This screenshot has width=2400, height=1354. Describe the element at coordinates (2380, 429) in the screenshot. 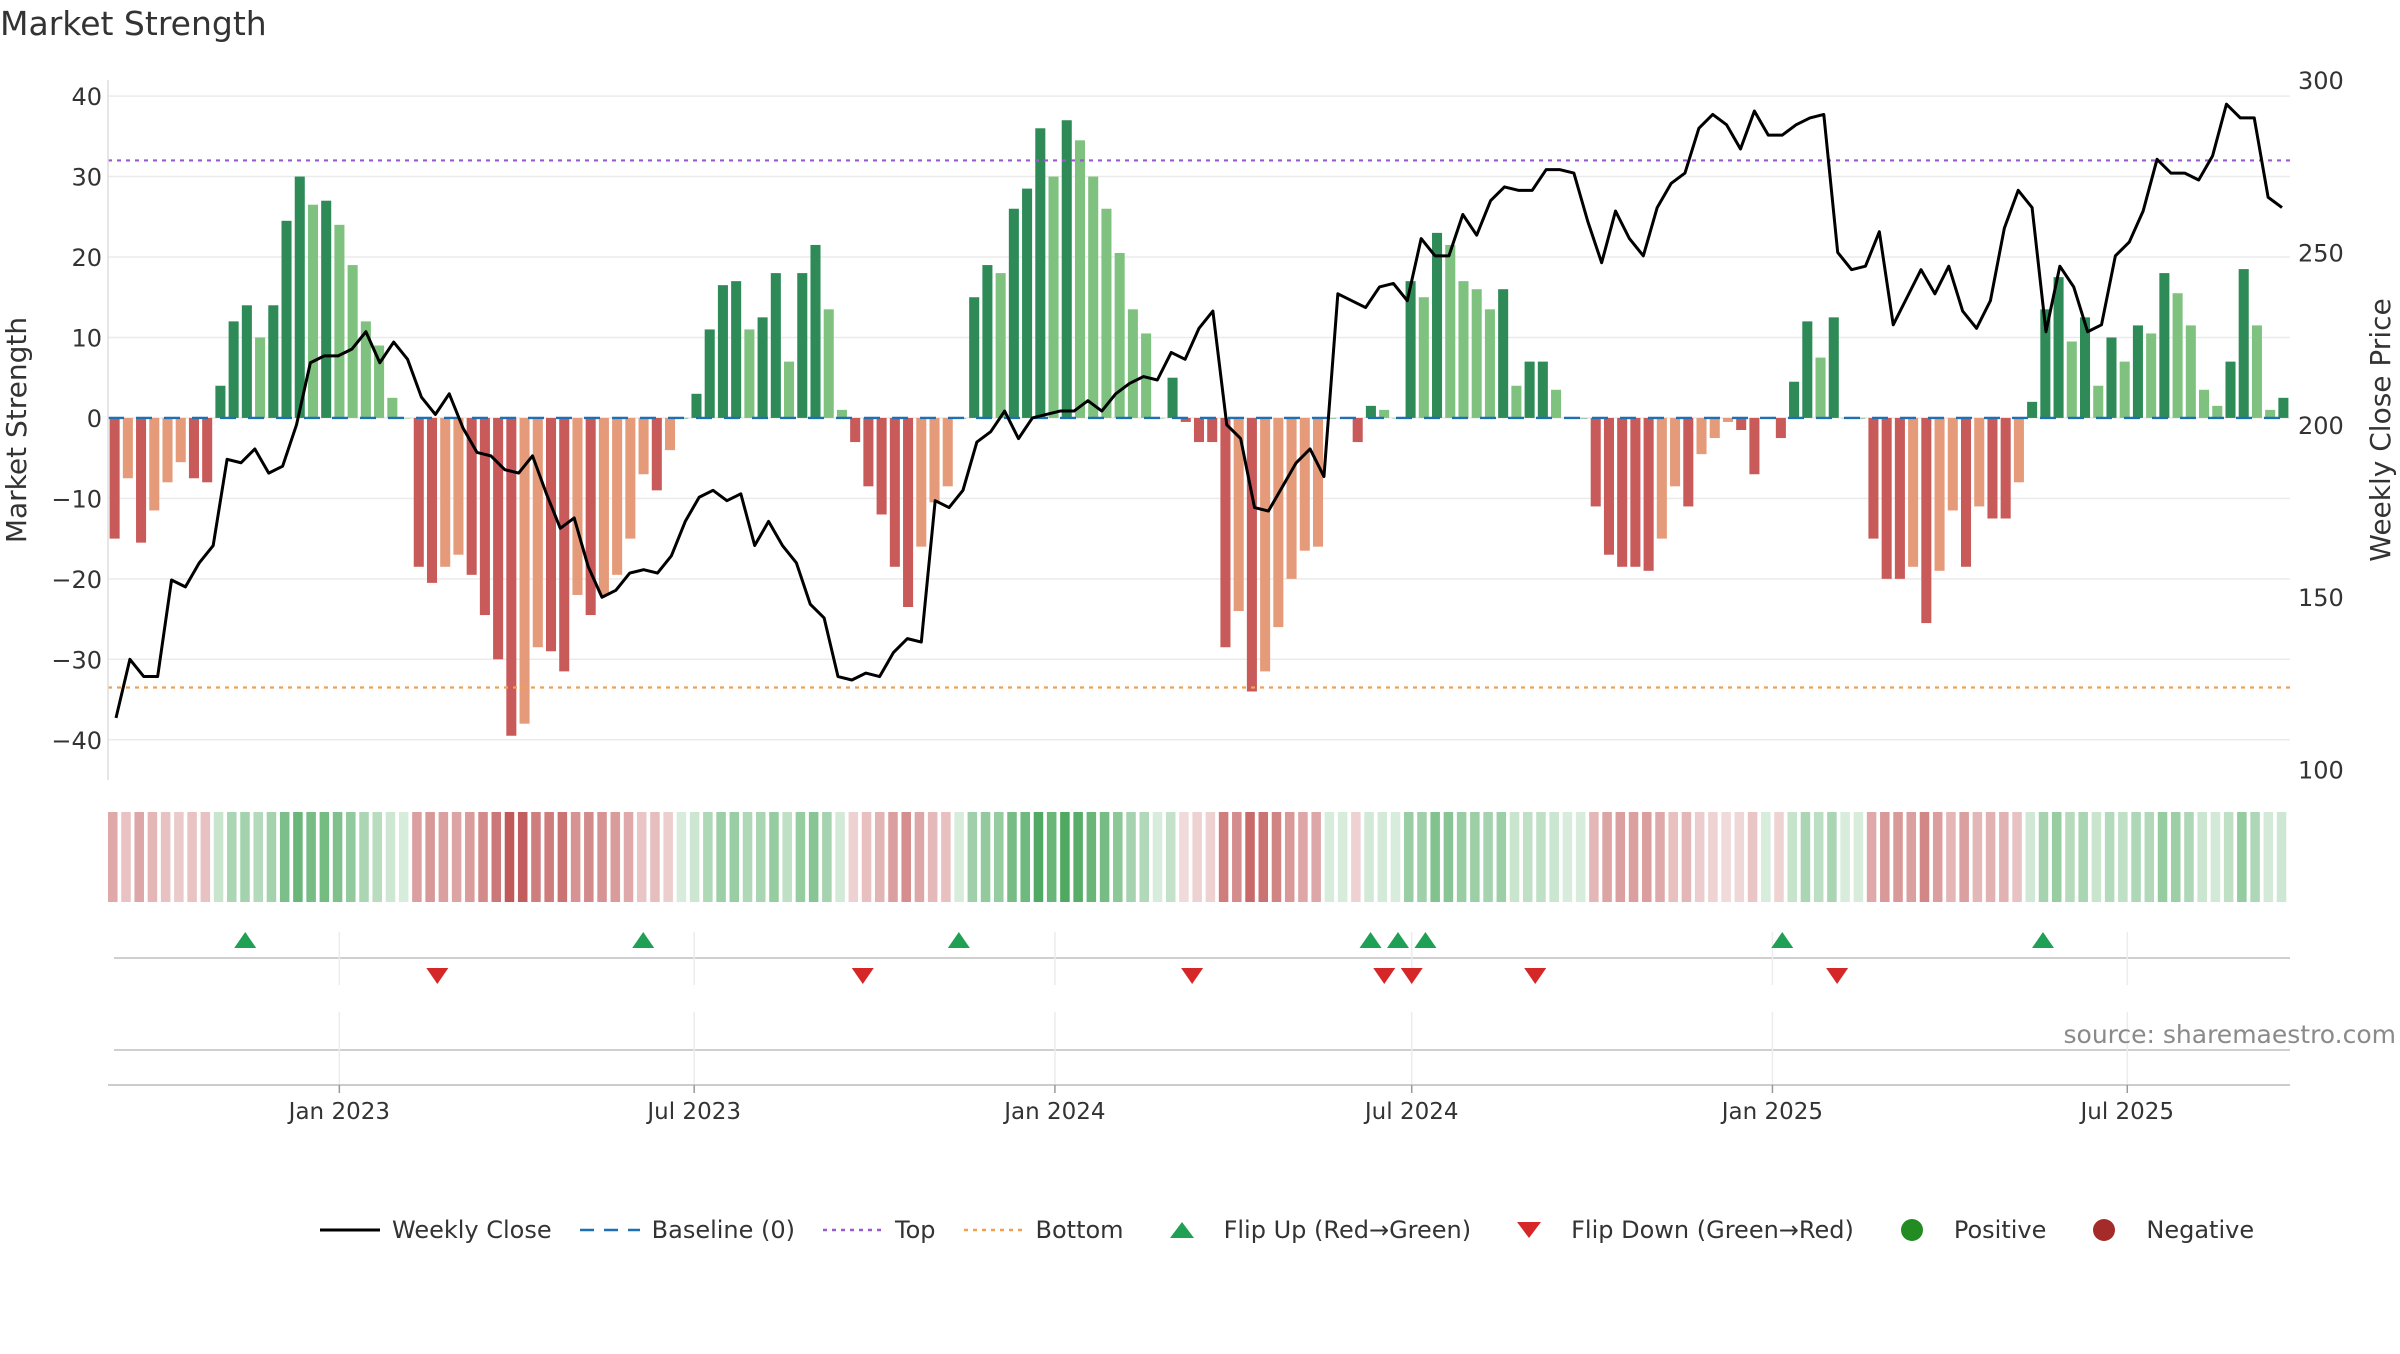

I see `y2-axis-label: Weekly Close Price` at that location.